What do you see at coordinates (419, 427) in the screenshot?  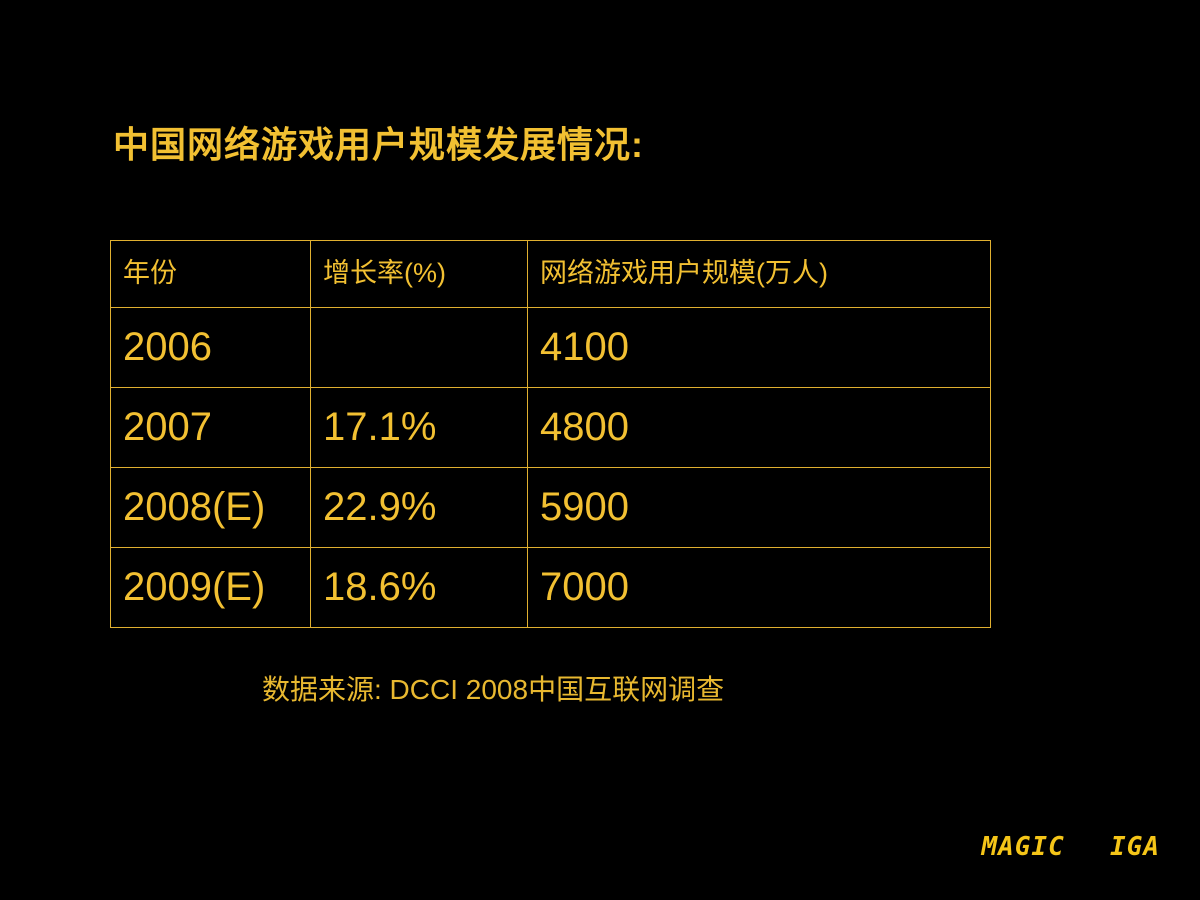 I see `cell-growth-rate: 17.1%` at bounding box center [419, 427].